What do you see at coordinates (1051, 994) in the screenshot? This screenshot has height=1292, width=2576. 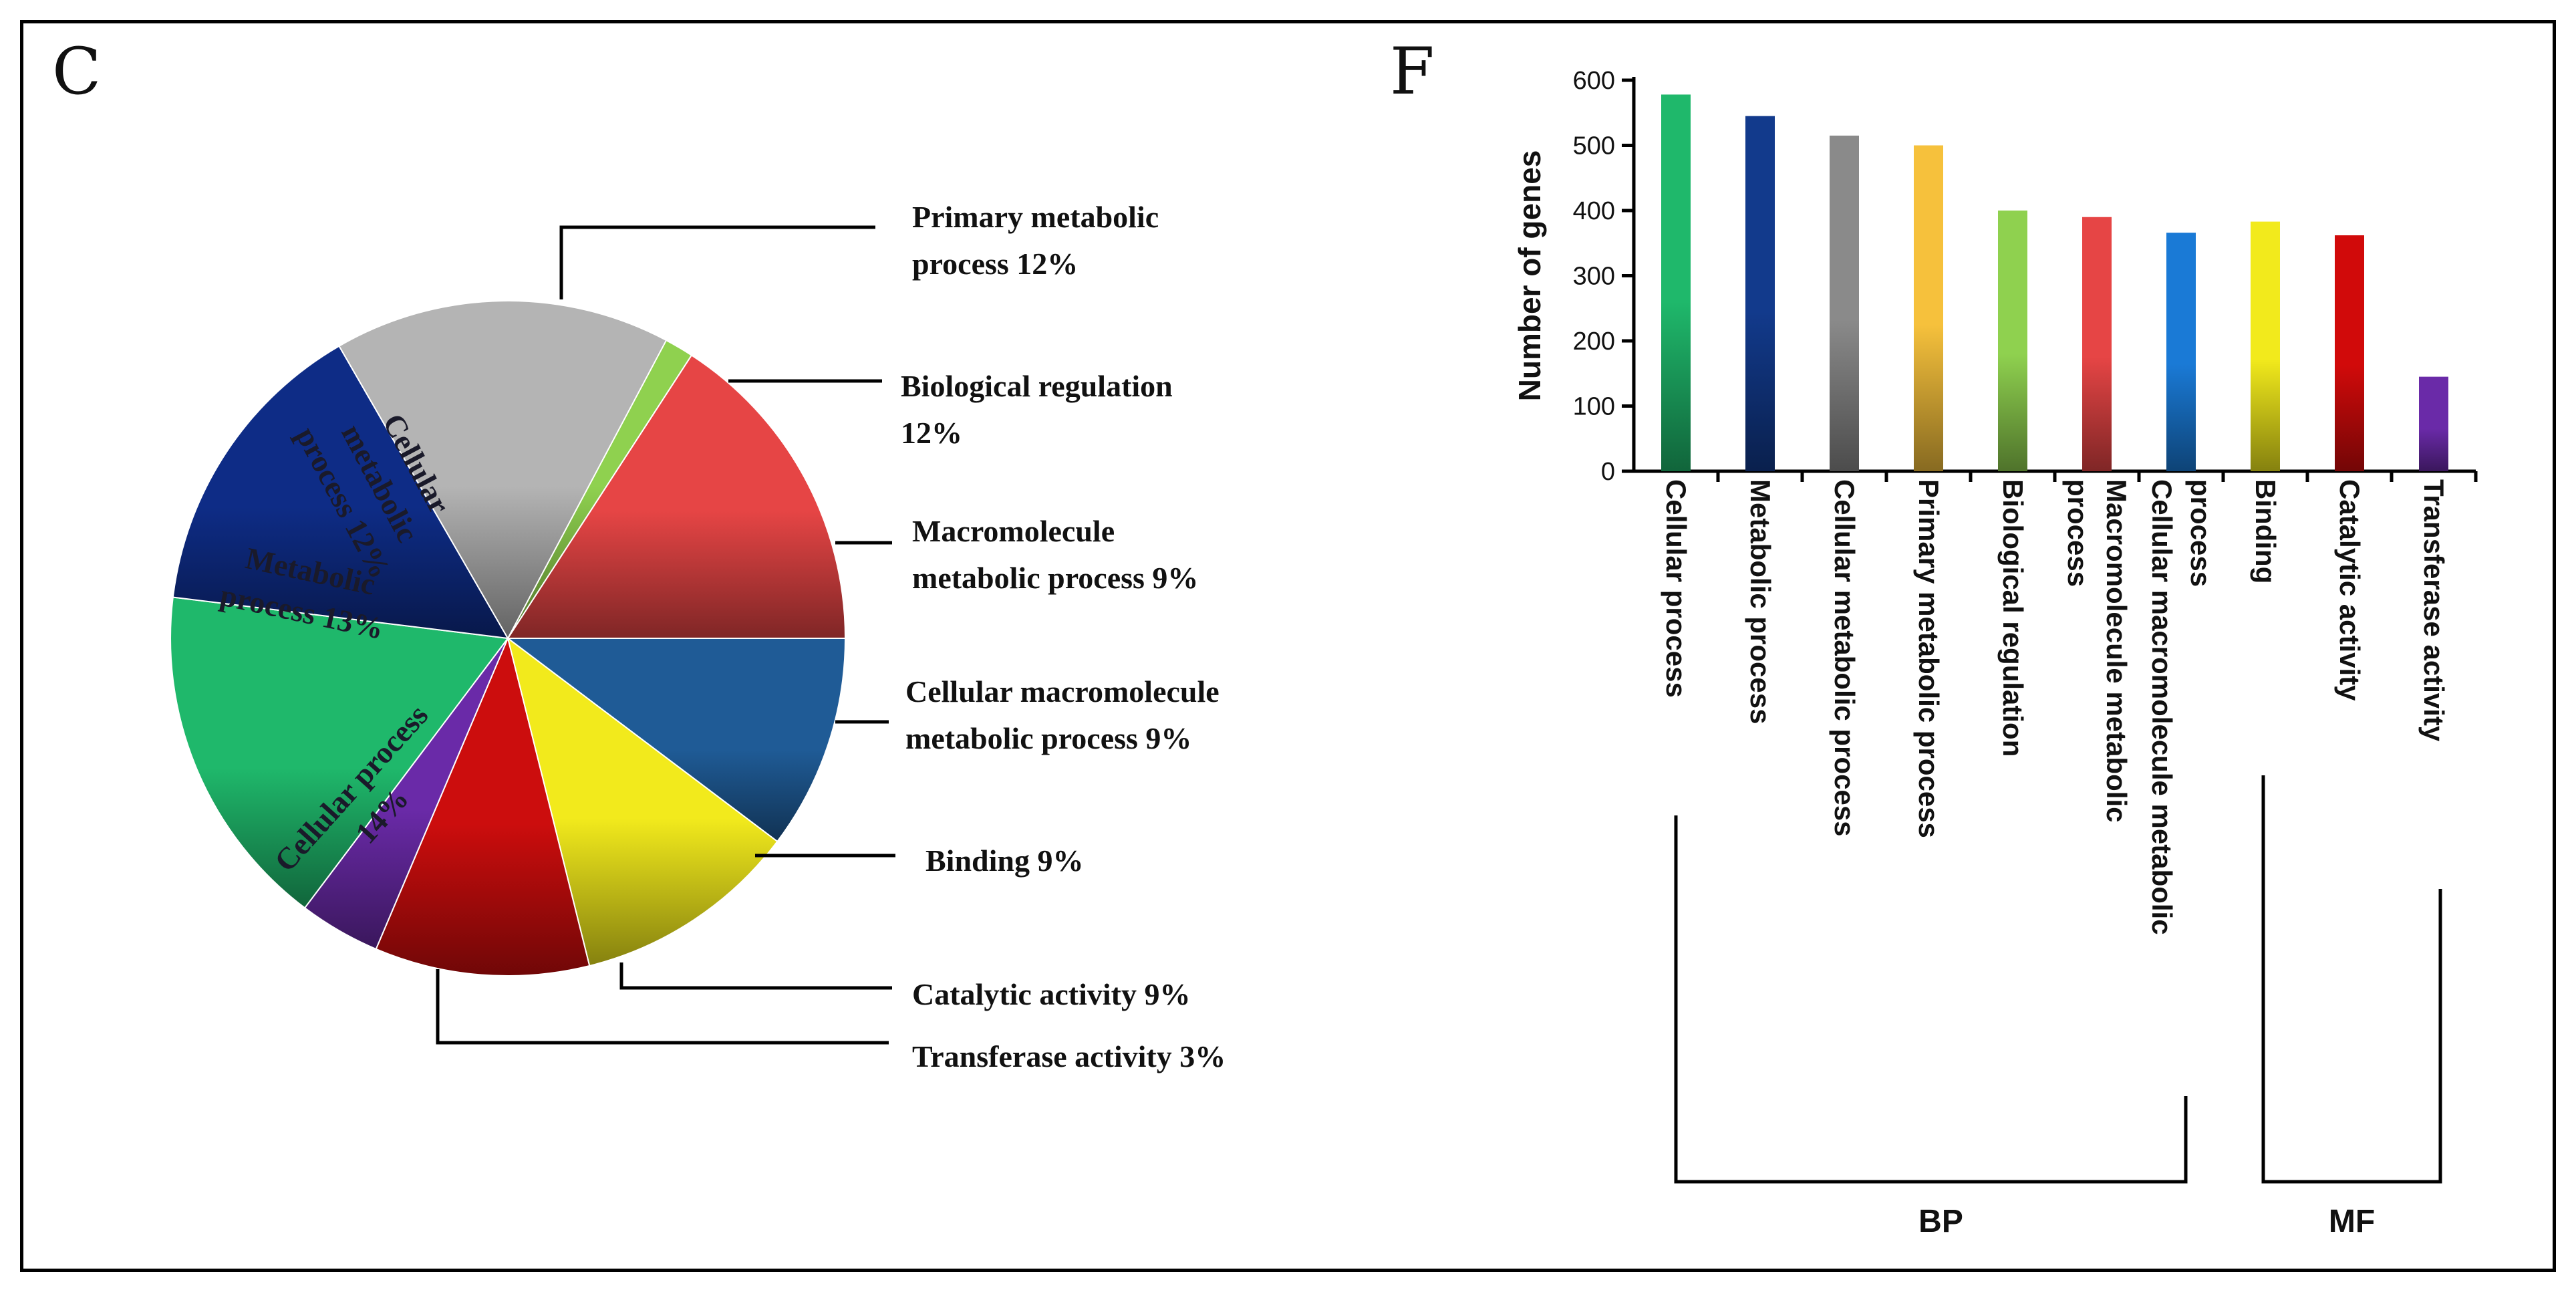 I see `pie-label-catalytic: Catalytic activity 9%` at bounding box center [1051, 994].